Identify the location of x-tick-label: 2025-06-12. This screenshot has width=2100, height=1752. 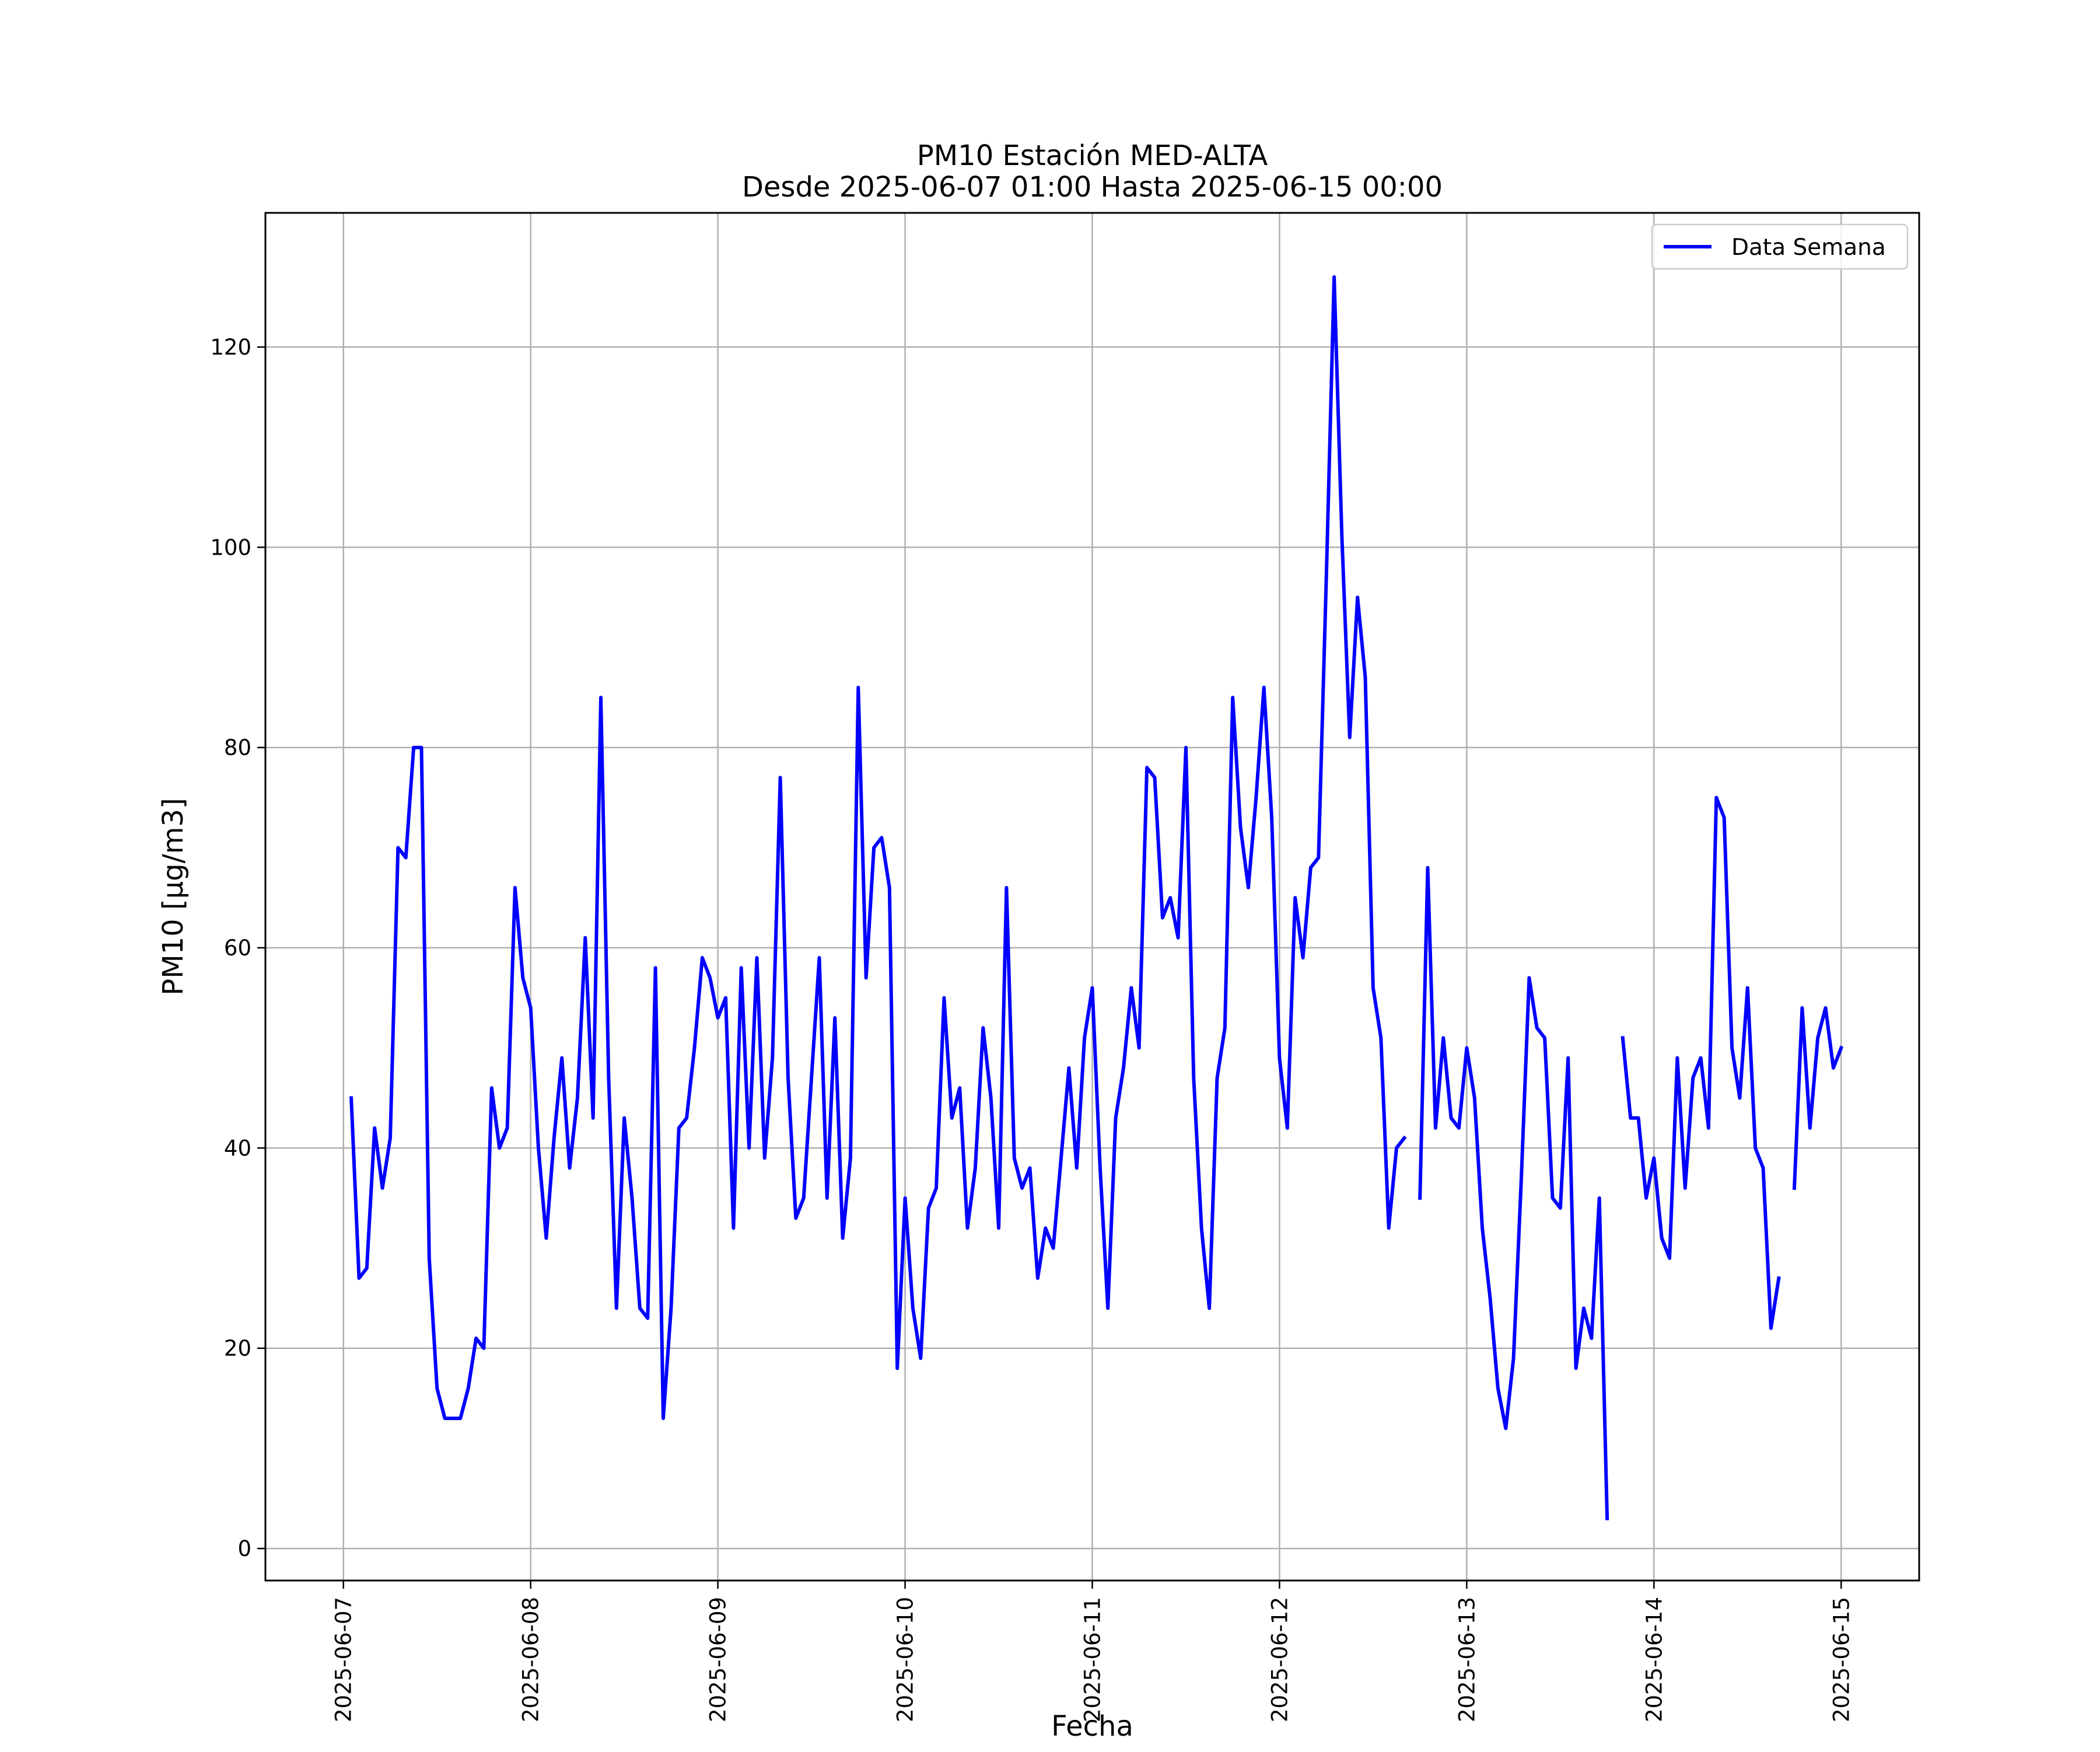
(1279, 1659).